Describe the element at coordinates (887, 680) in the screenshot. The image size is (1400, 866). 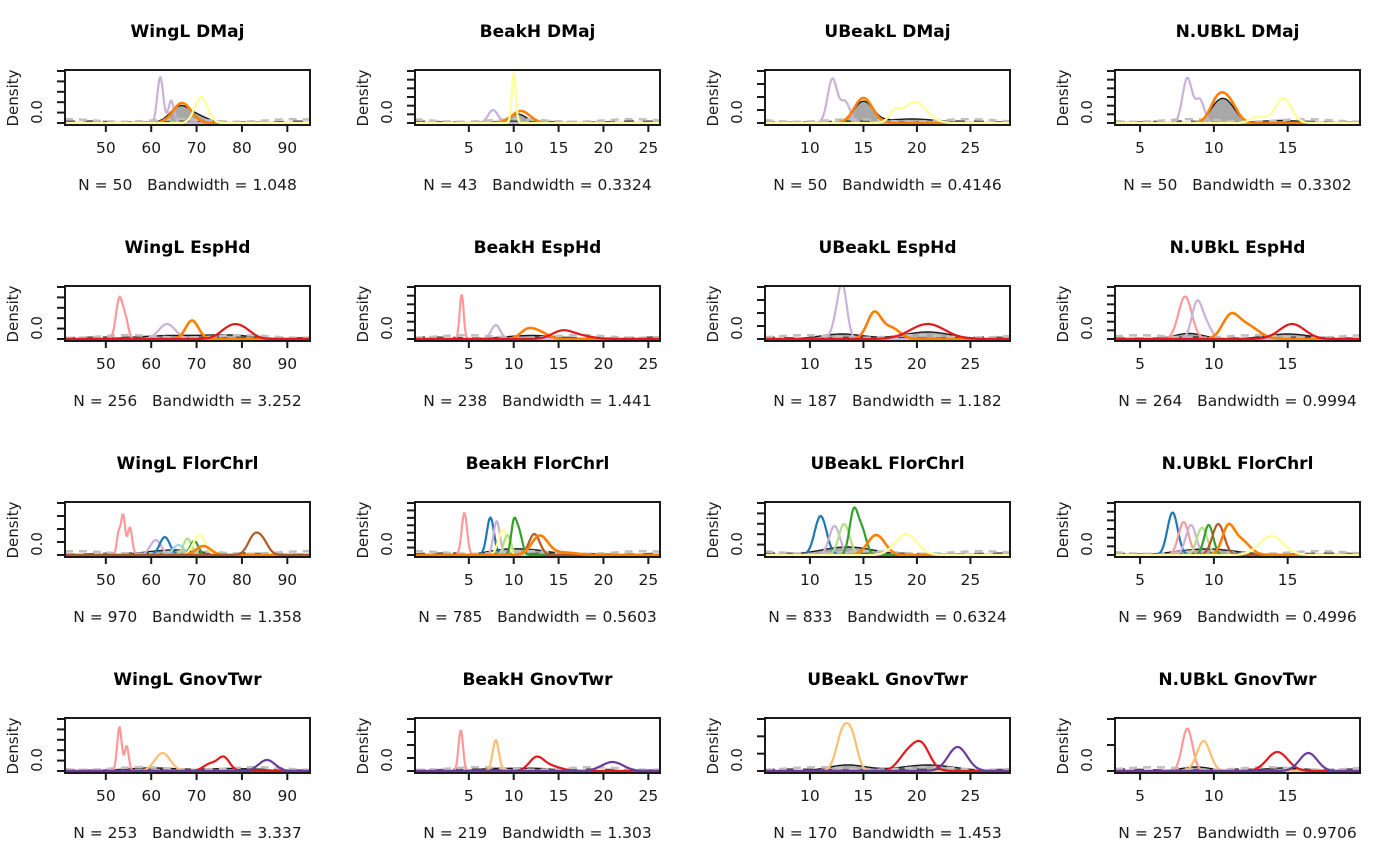
I see `plot-title: UBeakL GnovTwr` at that location.